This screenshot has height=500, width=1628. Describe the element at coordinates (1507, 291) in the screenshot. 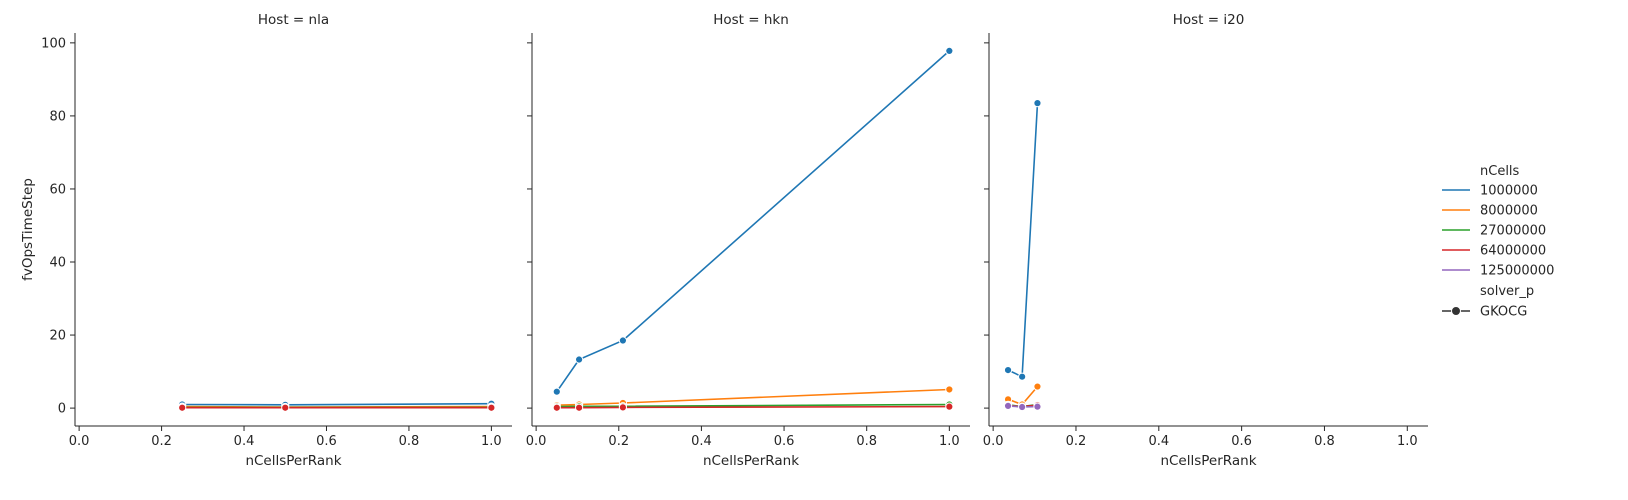

I see `legend-style-title: solver_p` at that location.